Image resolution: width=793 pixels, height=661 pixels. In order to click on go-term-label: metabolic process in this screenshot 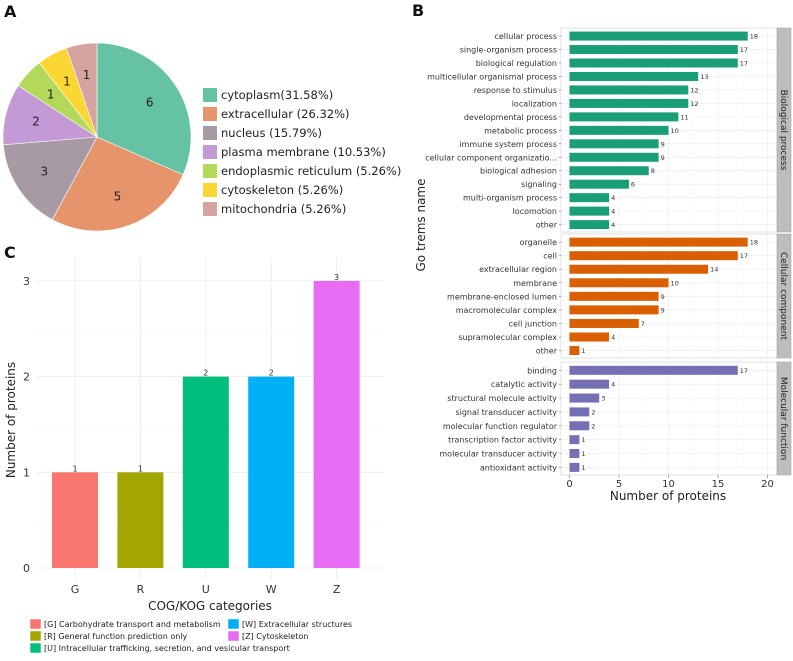, I will do `click(520, 130)`.